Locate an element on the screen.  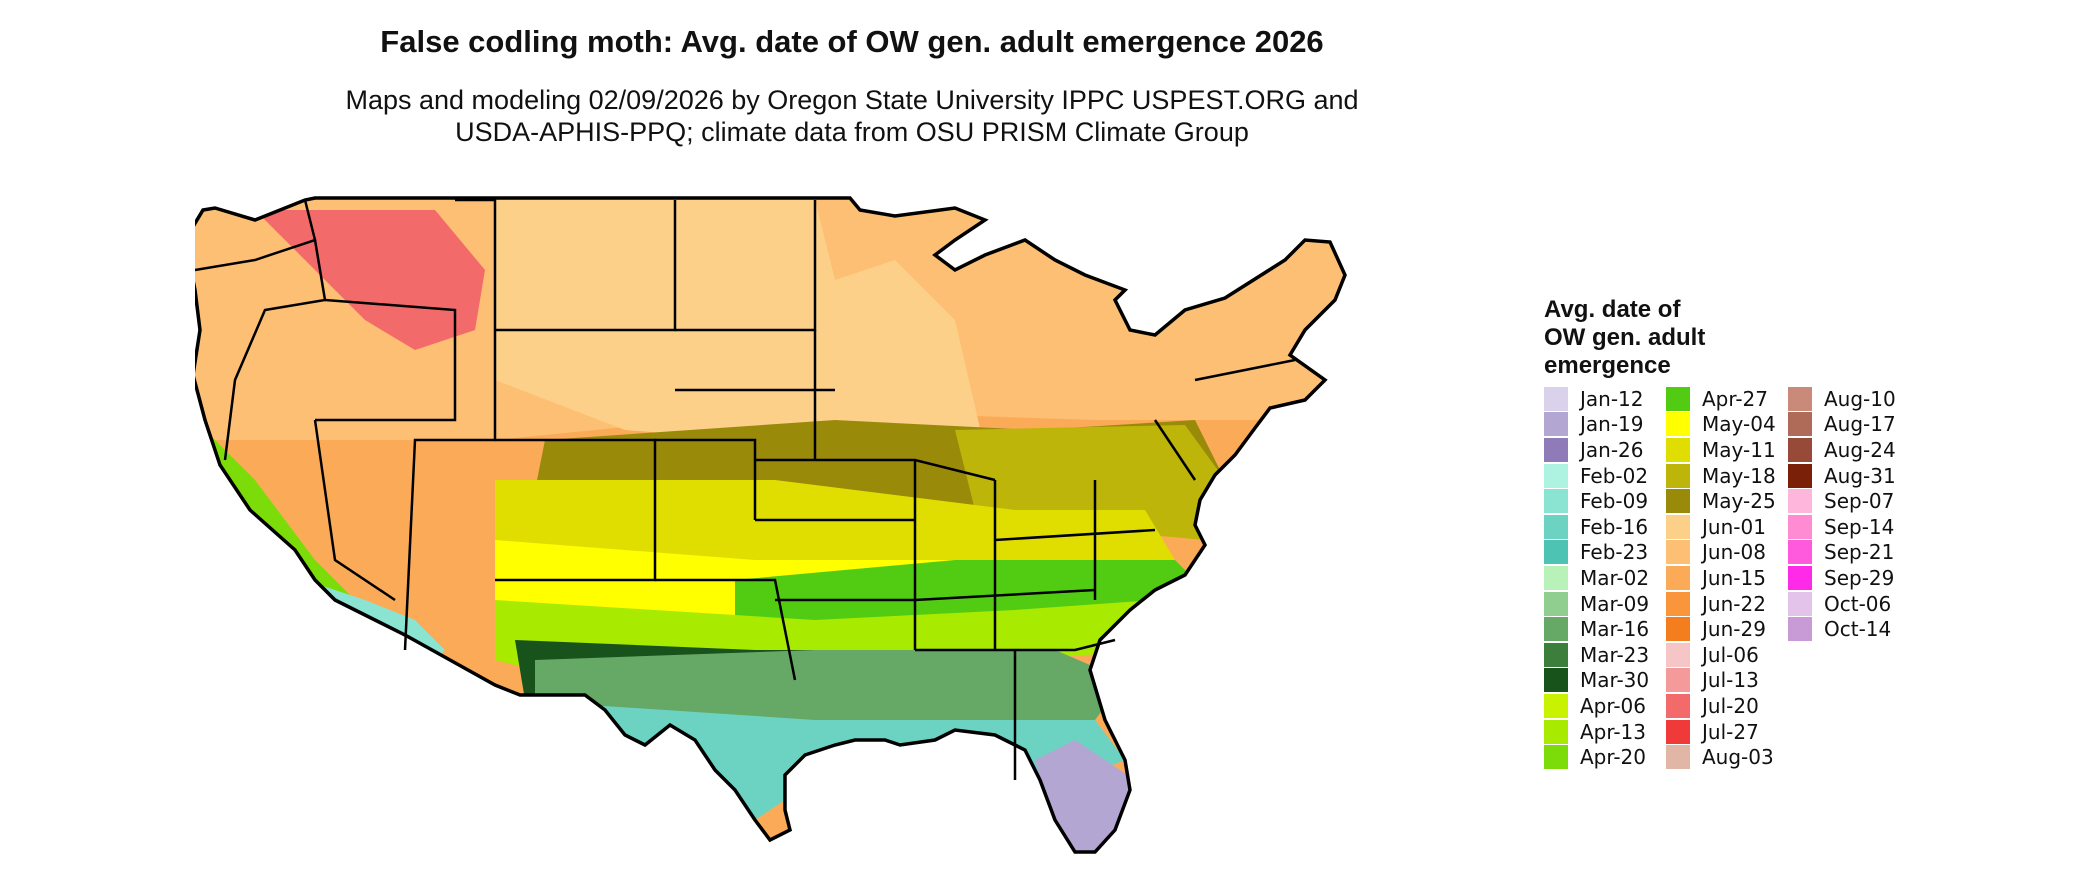
legend-label: May-18 is located at coordinates (1739, 475).